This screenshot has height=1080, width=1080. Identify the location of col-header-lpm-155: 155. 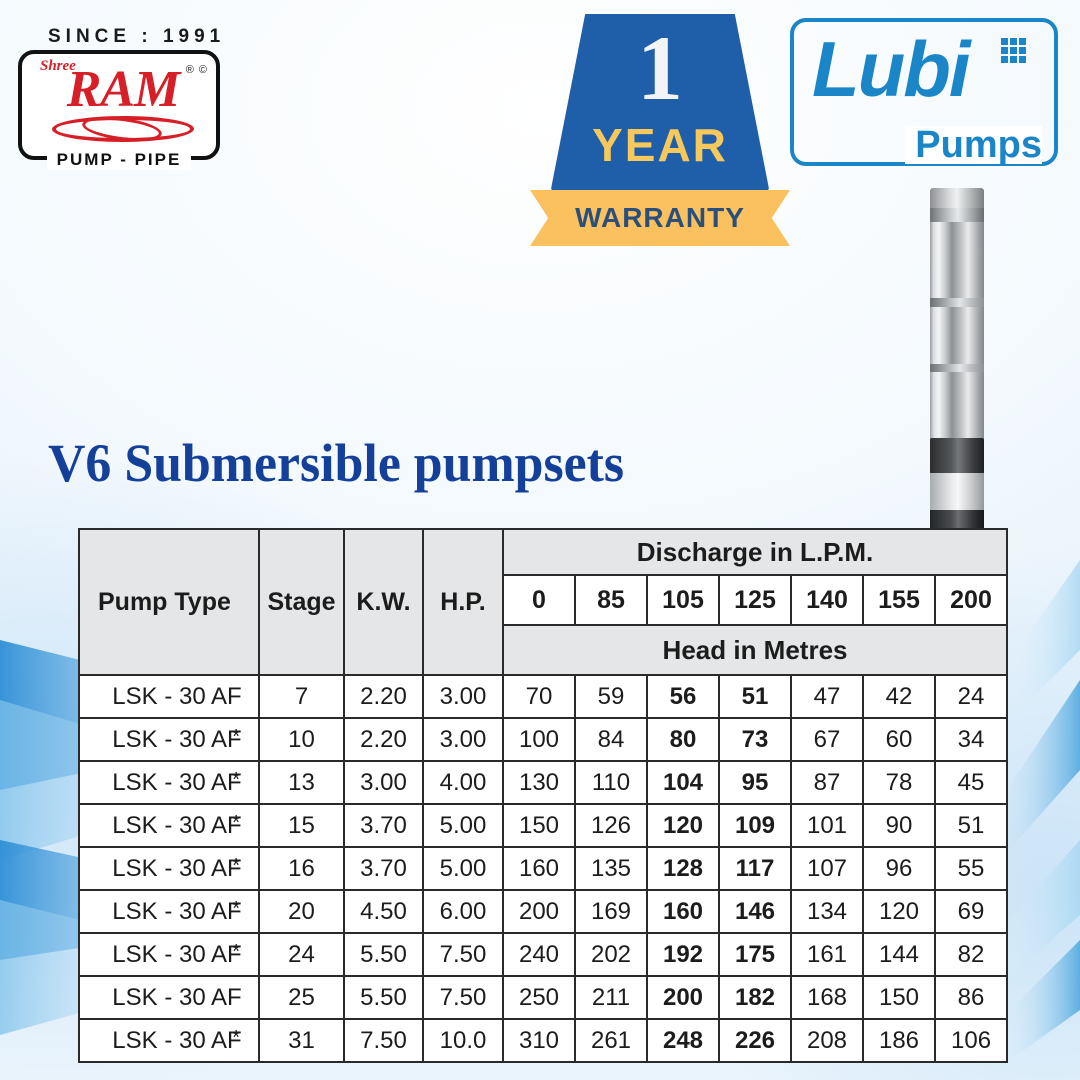
(899, 600).